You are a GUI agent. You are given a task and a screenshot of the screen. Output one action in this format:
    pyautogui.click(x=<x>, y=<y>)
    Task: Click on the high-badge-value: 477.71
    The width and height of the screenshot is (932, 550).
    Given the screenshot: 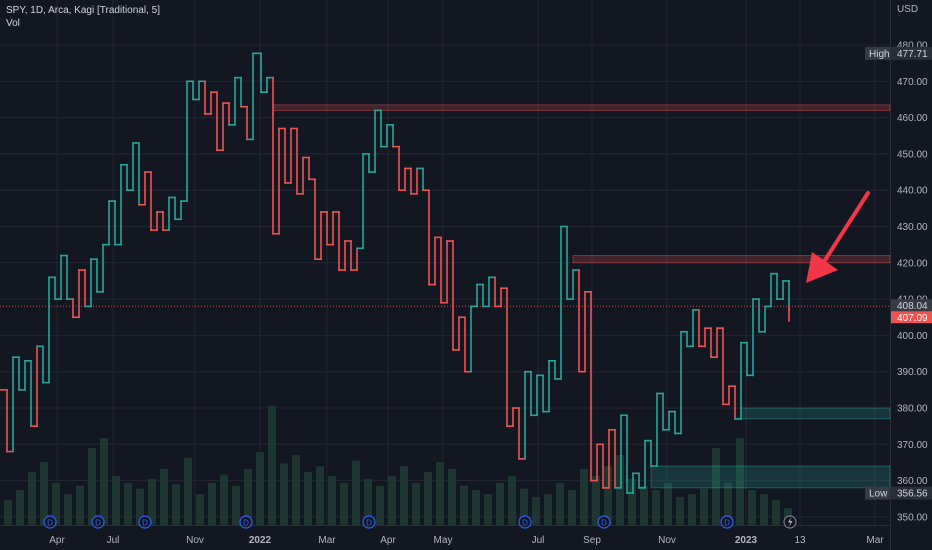 What is the action you would take?
    pyautogui.click(x=912, y=54)
    